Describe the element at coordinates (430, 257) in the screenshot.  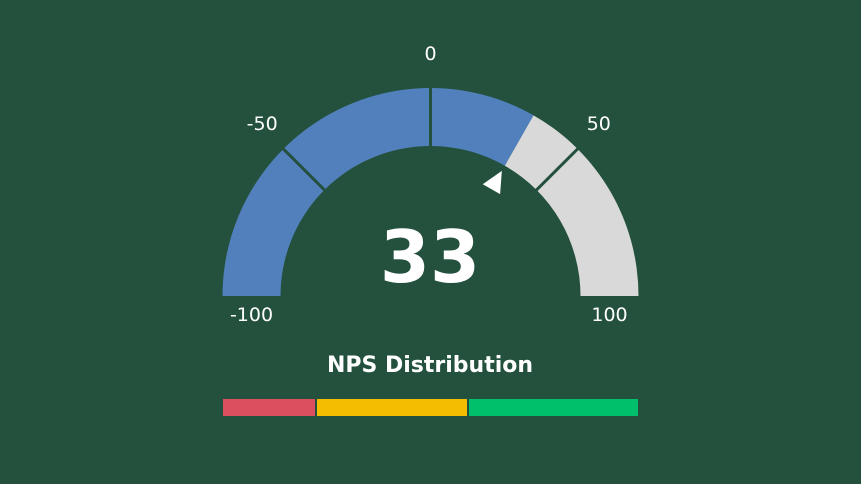
I see `nps-score-value: 33` at that location.